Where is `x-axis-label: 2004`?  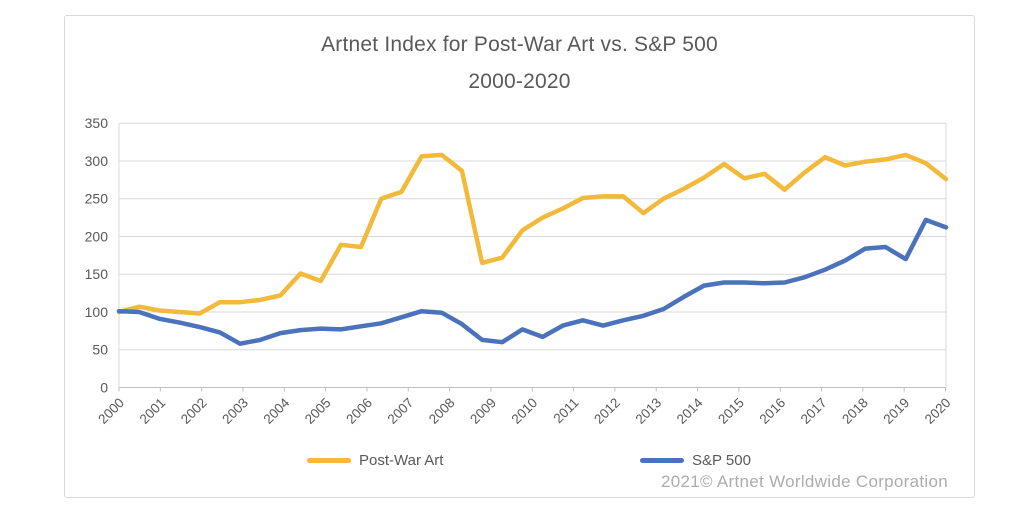
x-axis-label: 2004 is located at coordinates (277, 411).